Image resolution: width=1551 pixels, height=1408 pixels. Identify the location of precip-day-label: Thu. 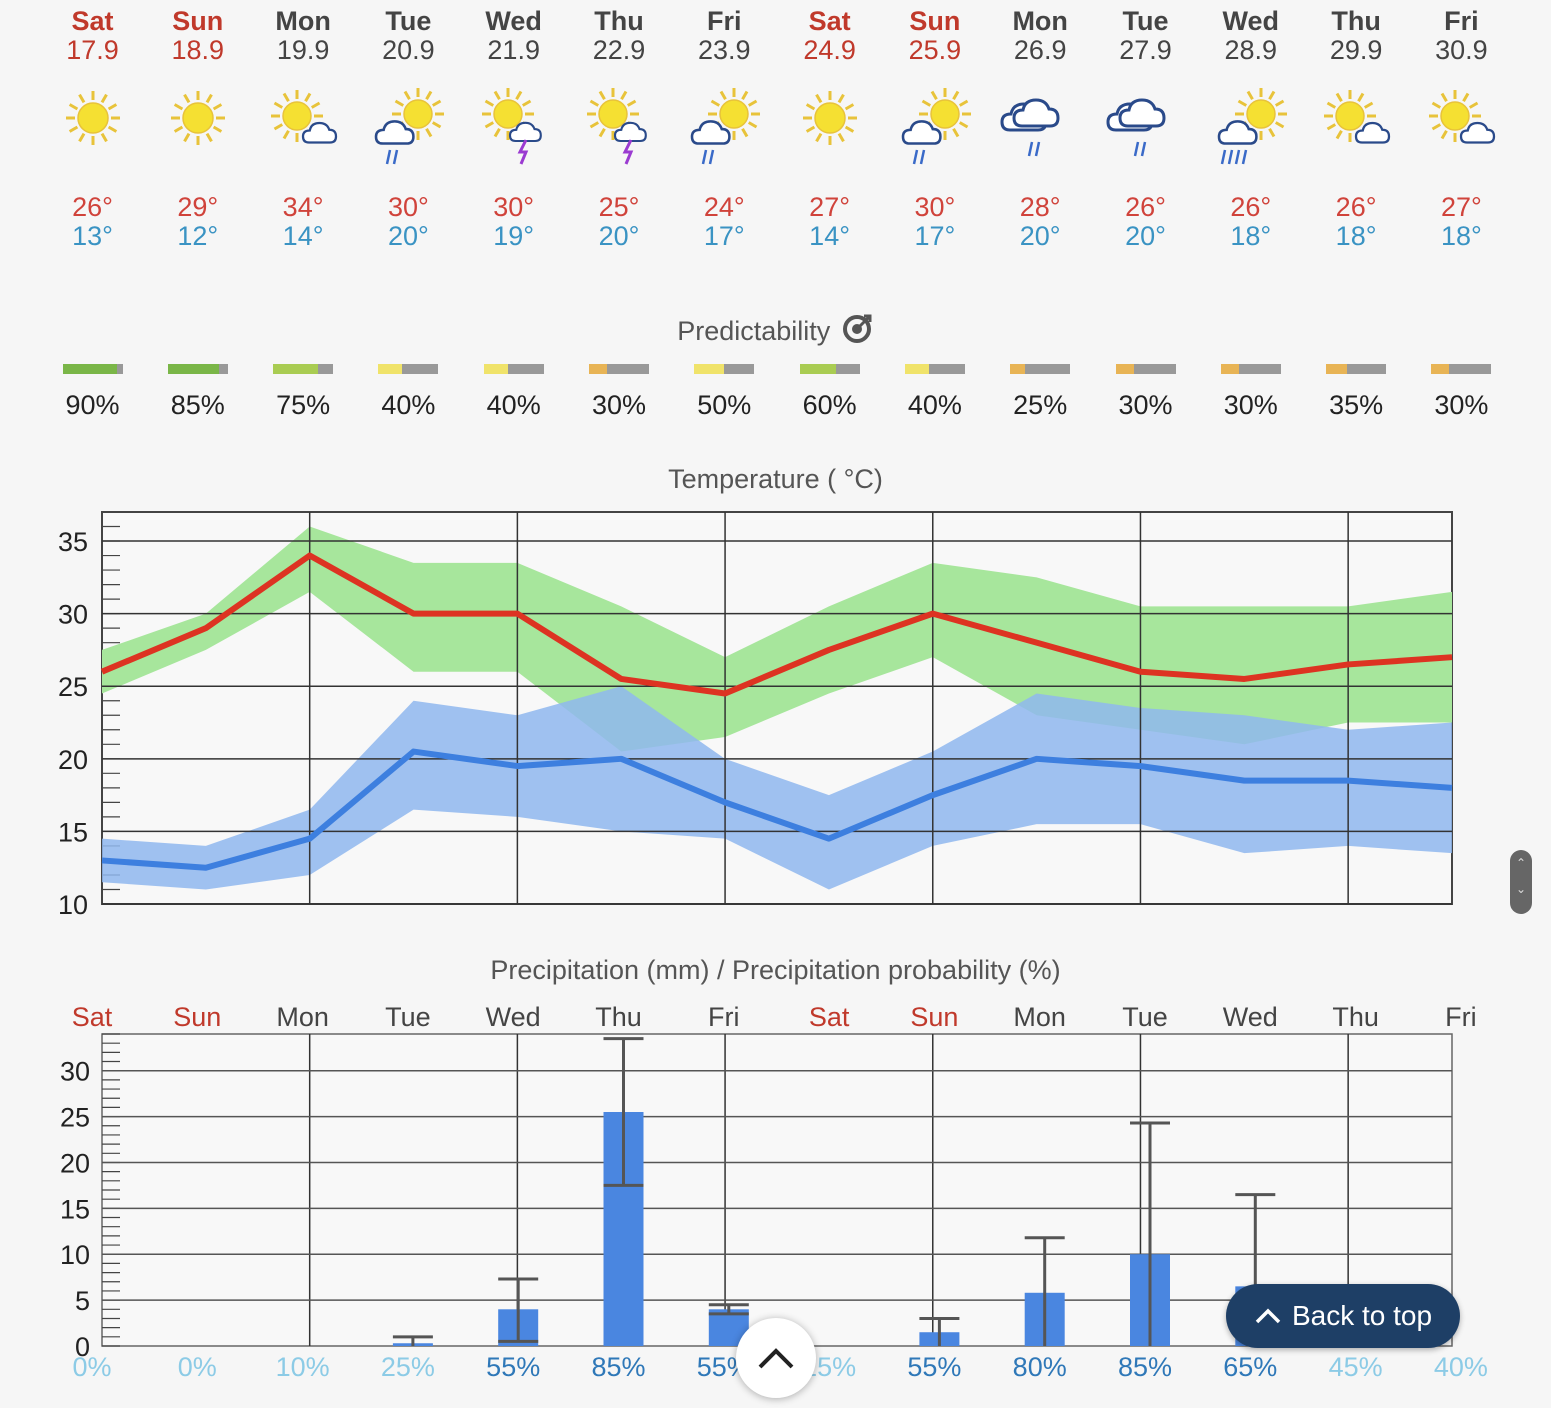
(618, 1017).